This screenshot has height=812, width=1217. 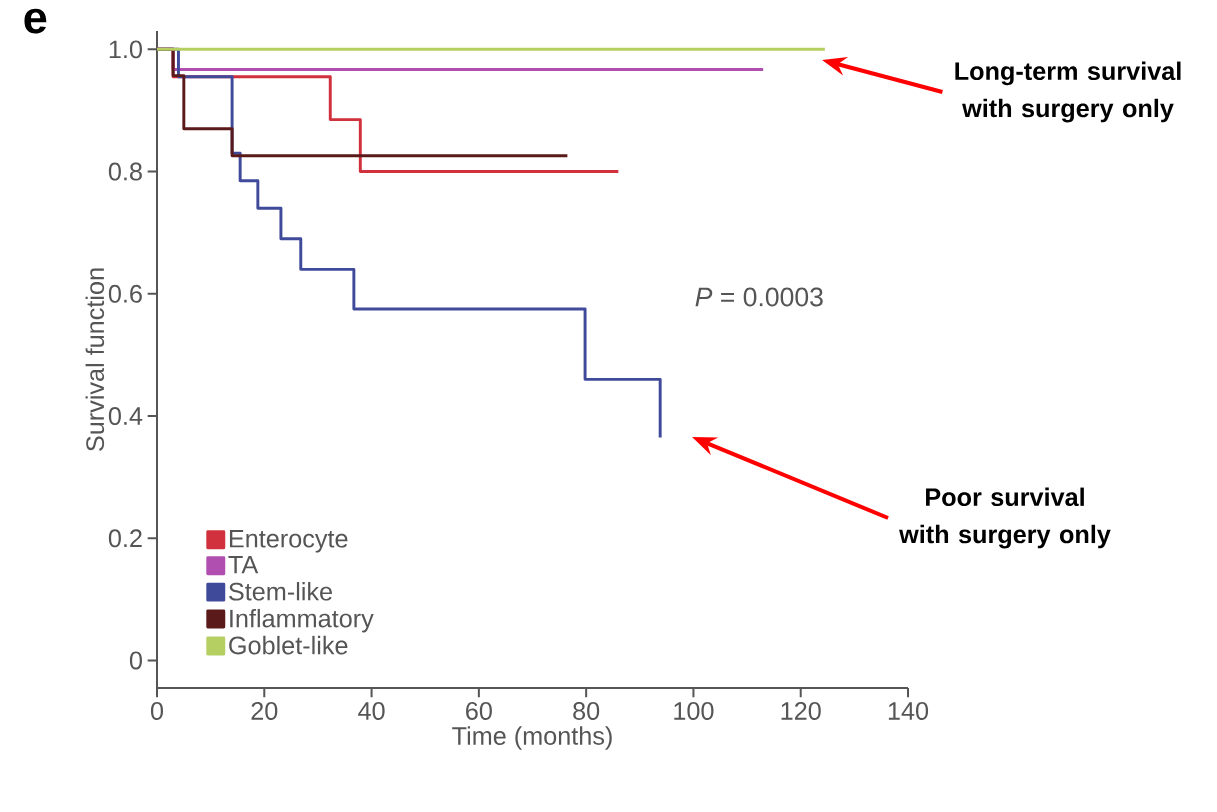 I want to click on x-tick-label: 140, so click(x=908, y=711).